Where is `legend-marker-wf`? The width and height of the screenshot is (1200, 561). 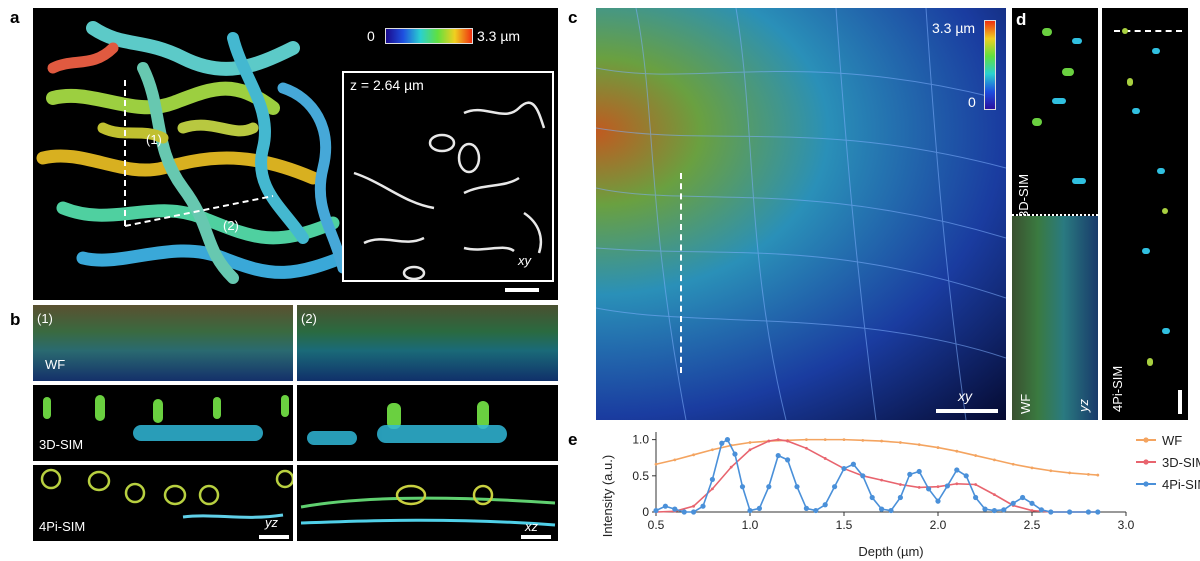
legend-marker-wf is located at coordinates (1146, 440).